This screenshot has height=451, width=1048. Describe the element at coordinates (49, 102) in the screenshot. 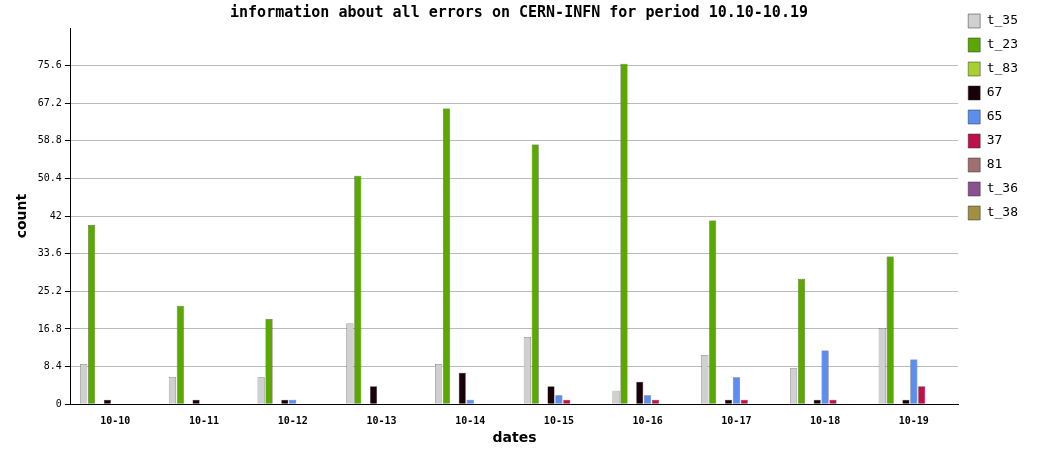

I see `y-tick-label: 67.2` at that location.